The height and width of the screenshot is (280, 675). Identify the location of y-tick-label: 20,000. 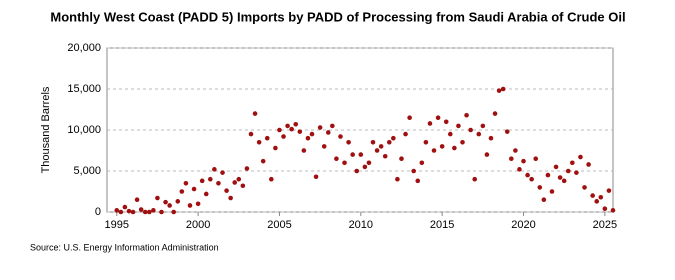
(84, 48).